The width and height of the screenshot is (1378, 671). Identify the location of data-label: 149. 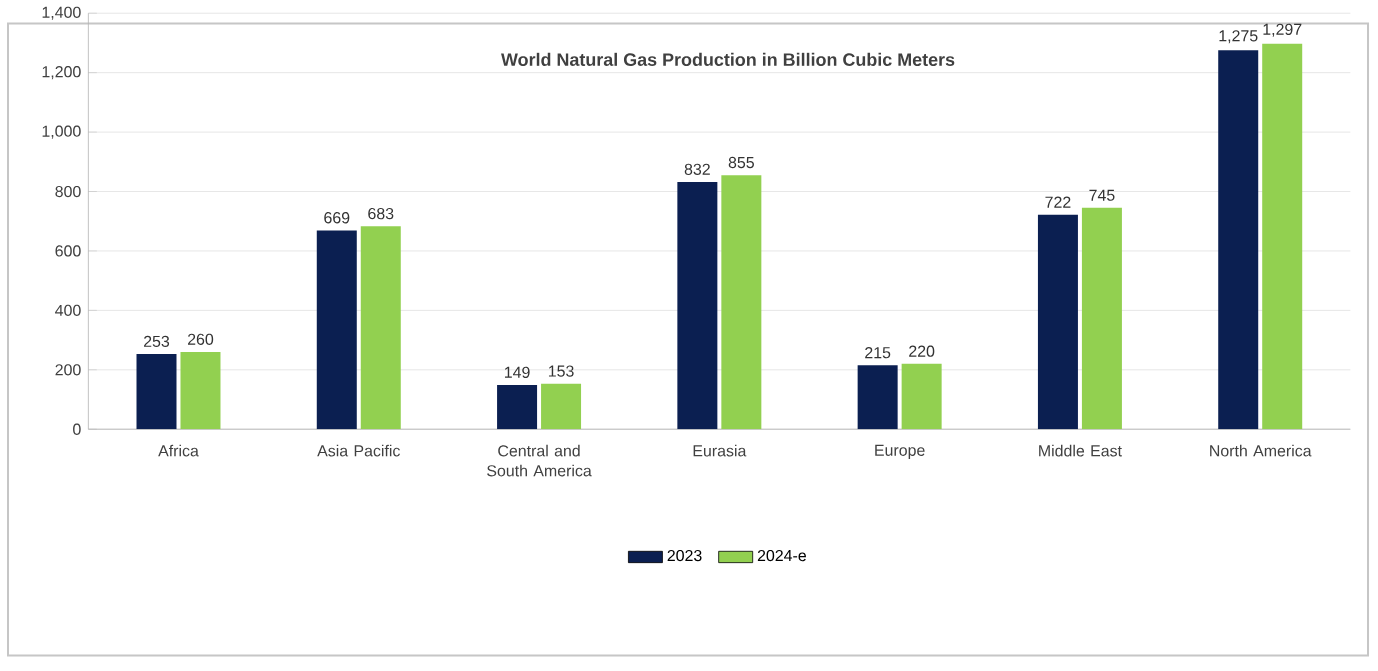
(517, 372).